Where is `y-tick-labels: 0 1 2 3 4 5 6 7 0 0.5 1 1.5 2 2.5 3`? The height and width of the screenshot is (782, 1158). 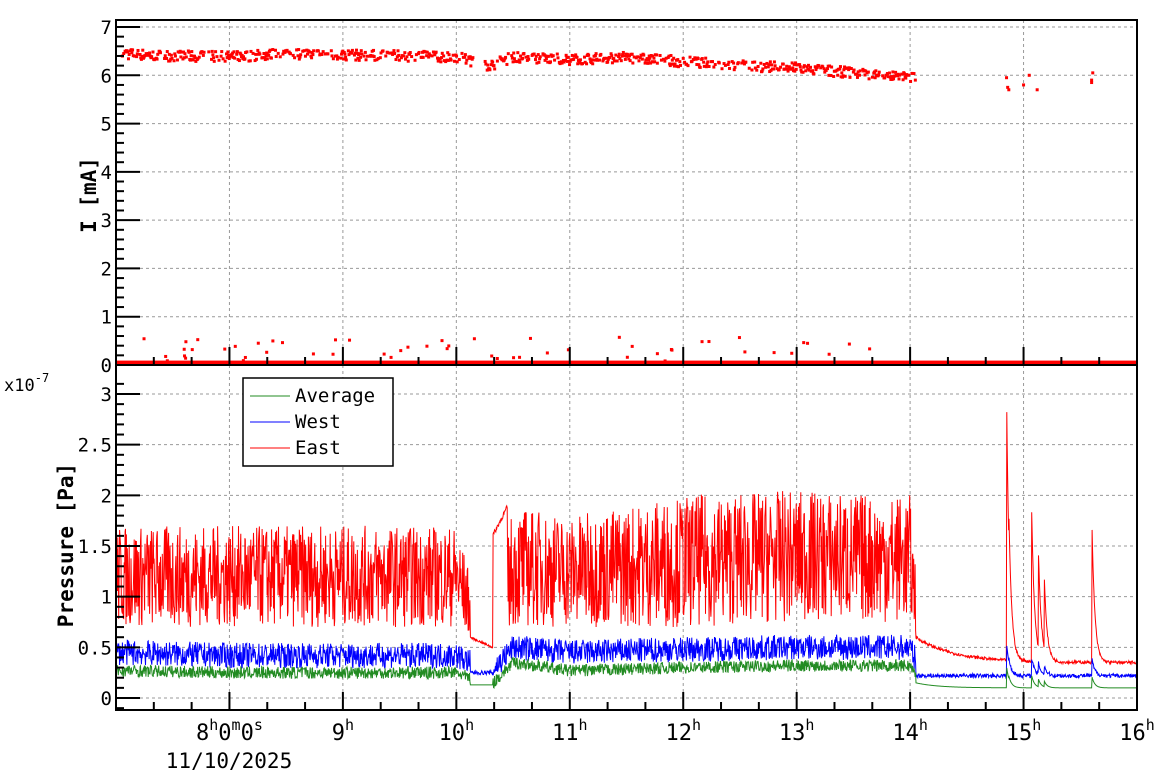
y-tick-labels: 0 1 2 3 4 5 6 7 0 0.5 1 1.5 2 2.5 3 is located at coordinates (95, 363).